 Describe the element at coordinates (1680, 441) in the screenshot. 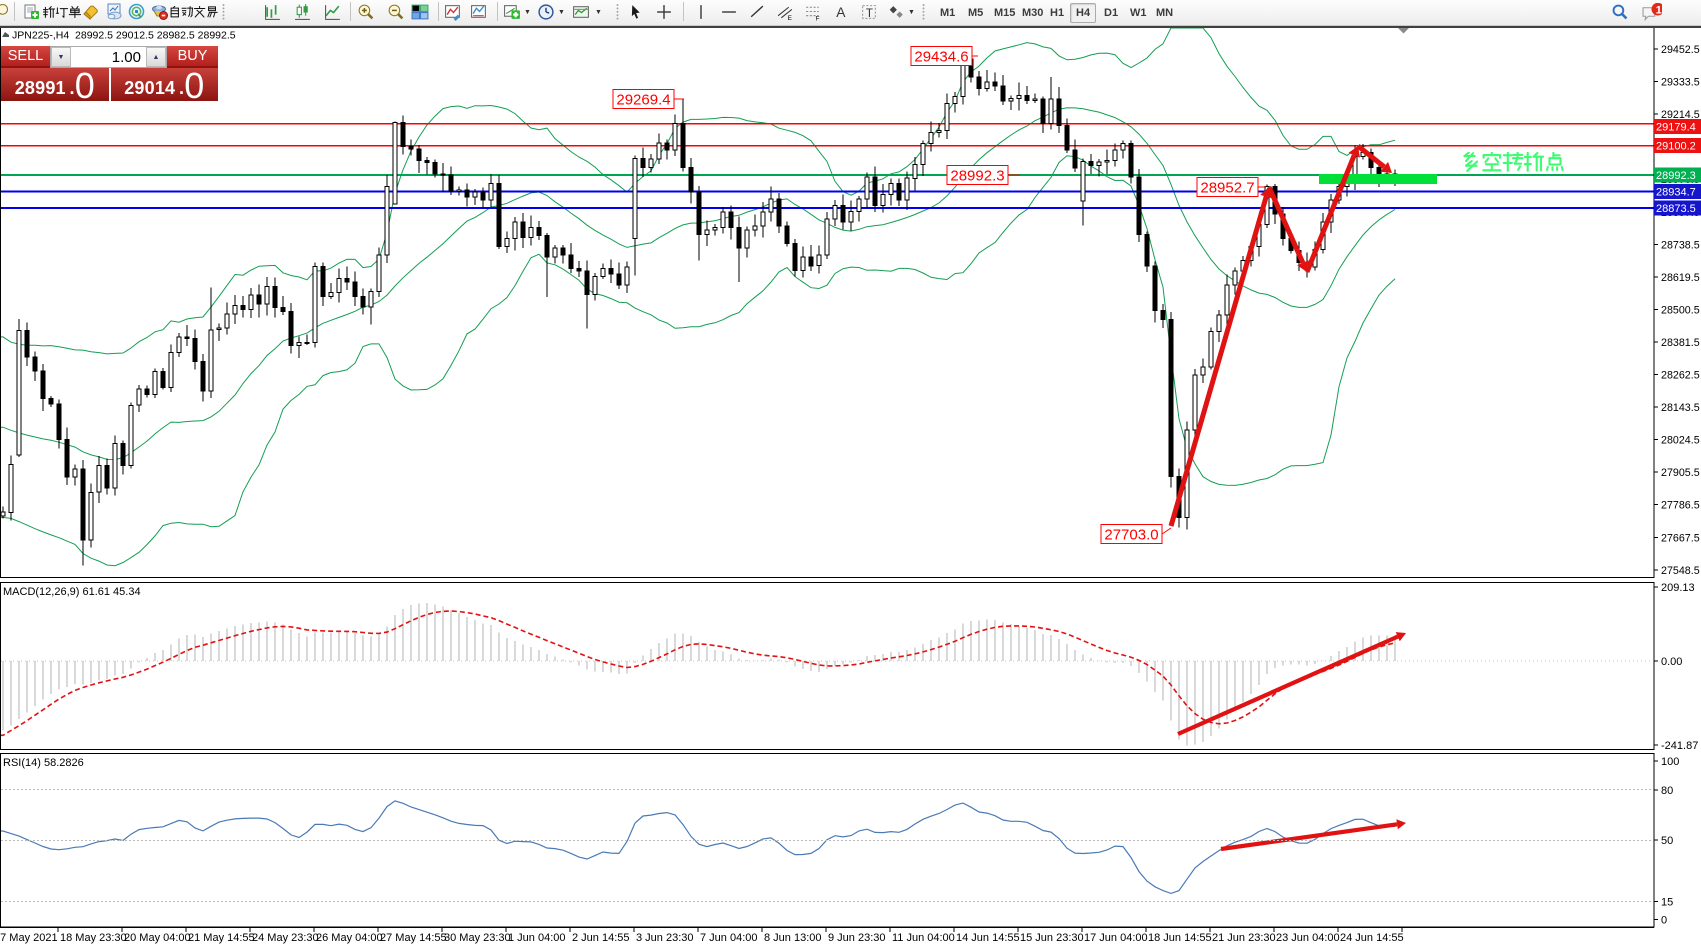

I see `svg-text: 28024.5` at that location.